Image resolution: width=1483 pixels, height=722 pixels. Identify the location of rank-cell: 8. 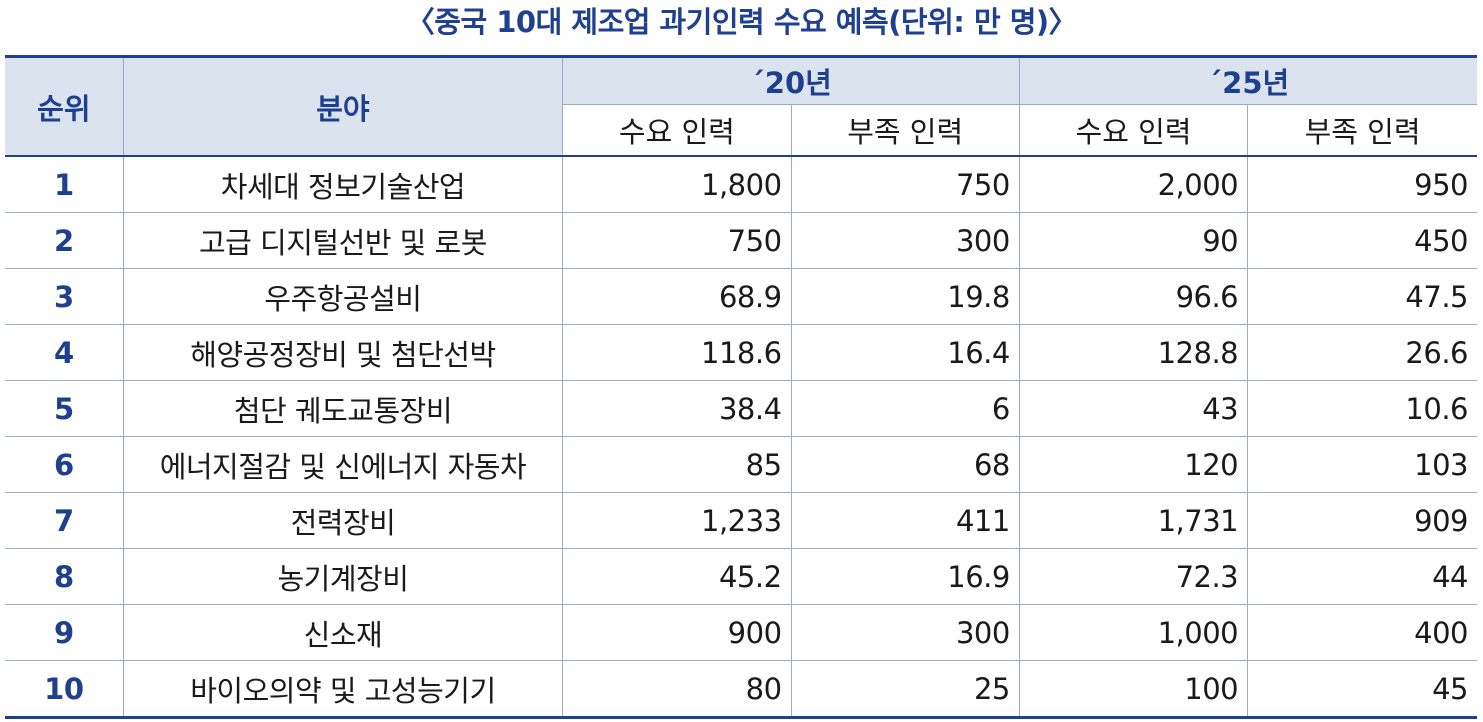
(64, 576).